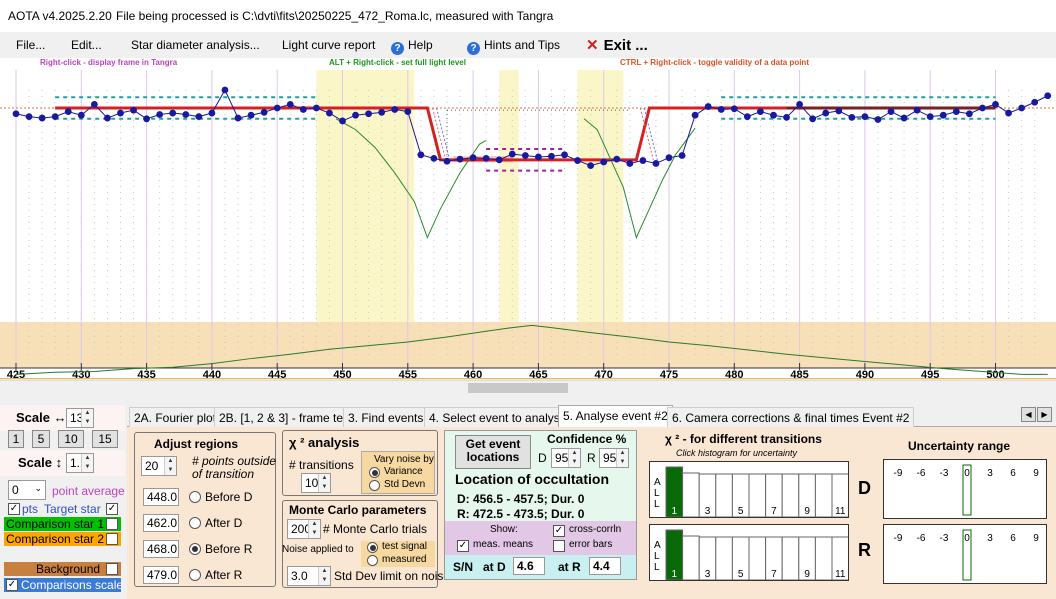 The width and height of the screenshot is (1056, 599). I want to click on after-r-label: After R, so click(224, 575).